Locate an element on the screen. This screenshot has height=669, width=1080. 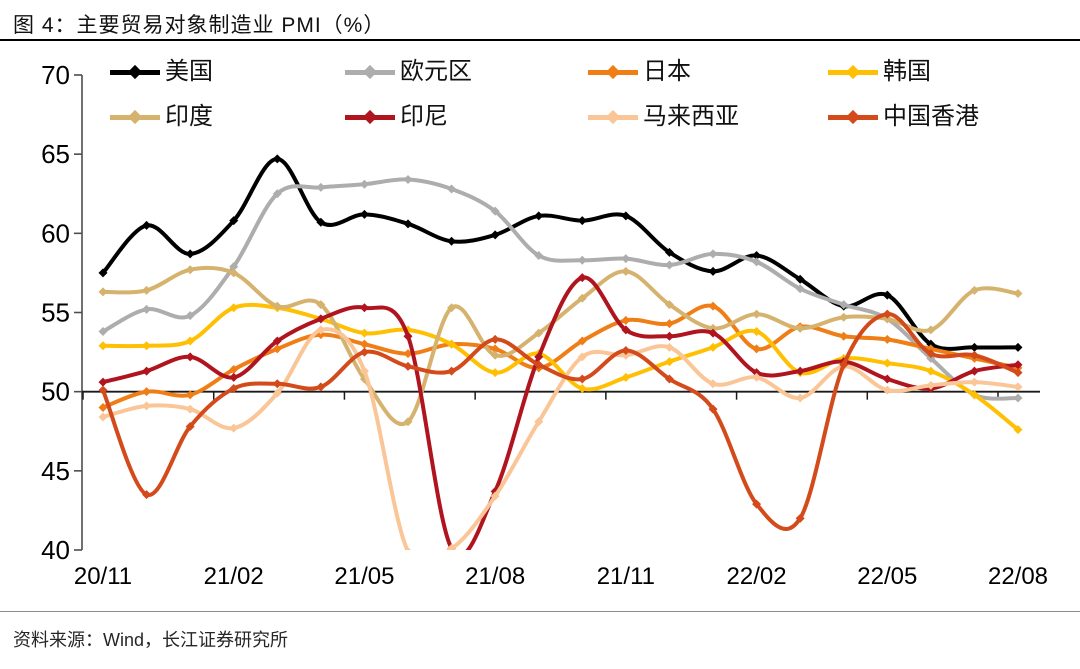
legend-item-日本: 日本 is located at coordinates (639, 72).